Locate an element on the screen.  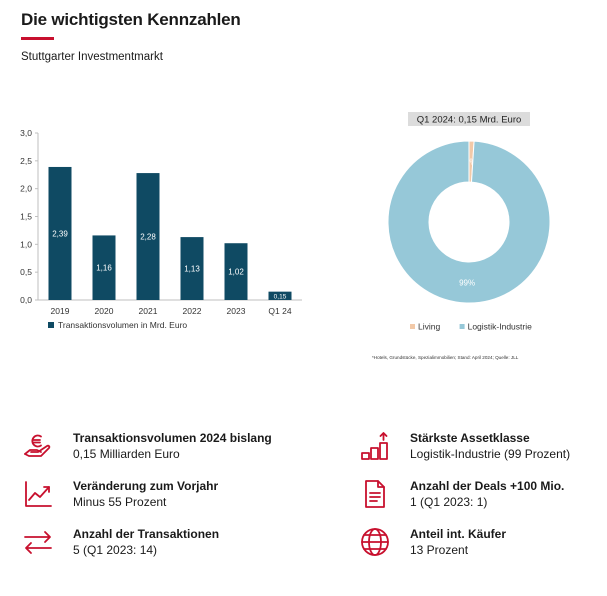
kpi-value: Logistik-Industrie (99 Prozent) is located at coordinates (490, 454).